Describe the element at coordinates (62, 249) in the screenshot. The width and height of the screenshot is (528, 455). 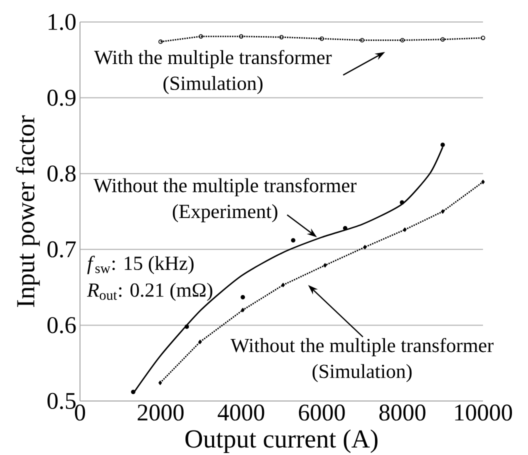
I see `y-tick-label: 0.7` at that location.